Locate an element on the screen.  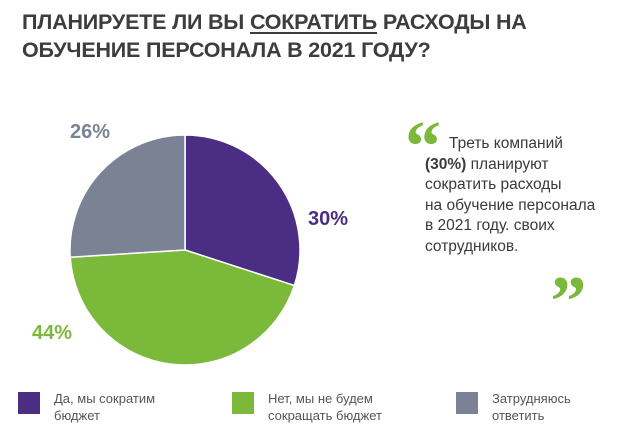
legend-label-unsure-line2: ответить is located at coordinates (518, 415).